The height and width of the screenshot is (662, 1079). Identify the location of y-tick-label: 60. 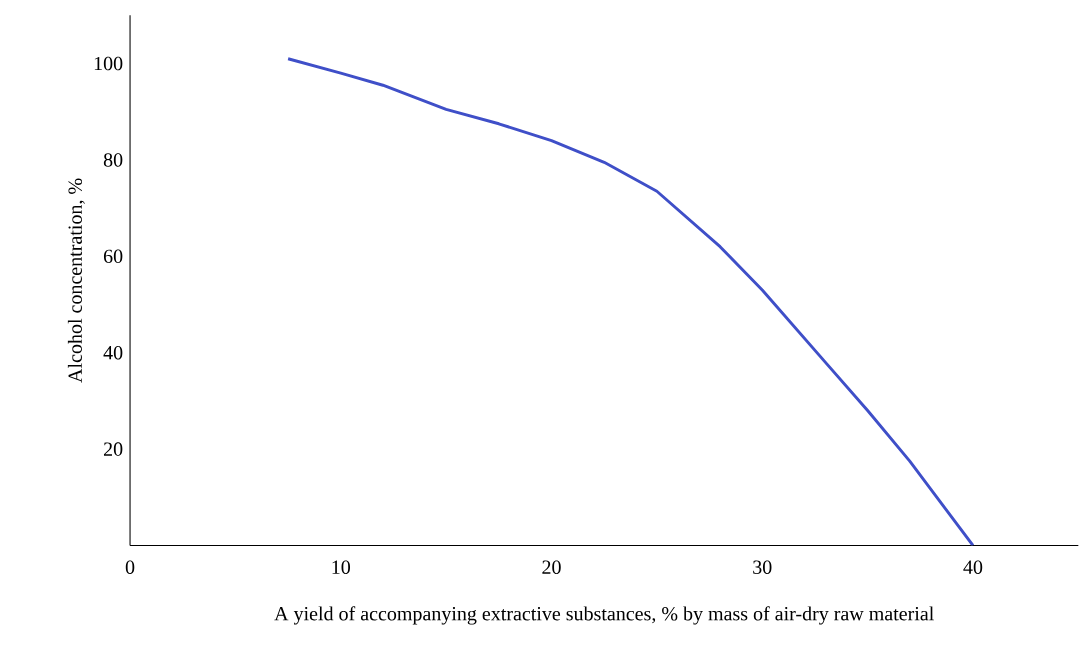
(113, 256).